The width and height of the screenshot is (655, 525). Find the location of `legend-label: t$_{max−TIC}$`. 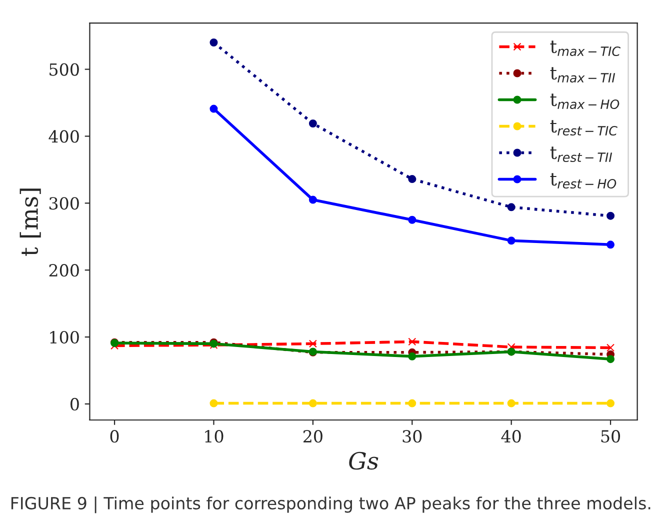

legend-label: t$_{max−TIC}$ is located at coordinates (585, 48).